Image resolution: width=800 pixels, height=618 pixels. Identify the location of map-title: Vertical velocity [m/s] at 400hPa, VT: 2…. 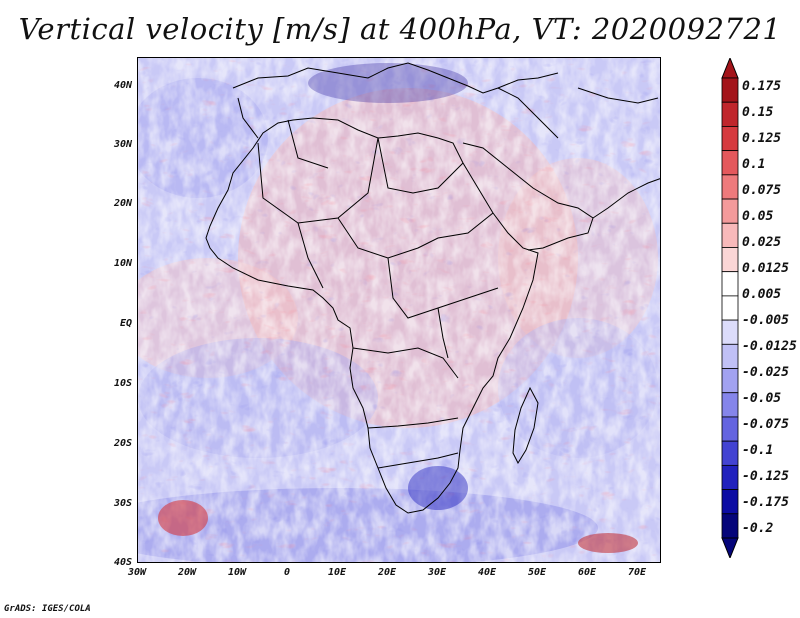
(400, 29).